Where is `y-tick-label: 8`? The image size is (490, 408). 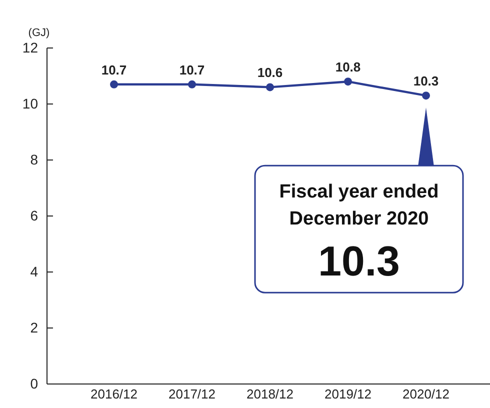
y-tick-label: 8 is located at coordinates (34, 159).